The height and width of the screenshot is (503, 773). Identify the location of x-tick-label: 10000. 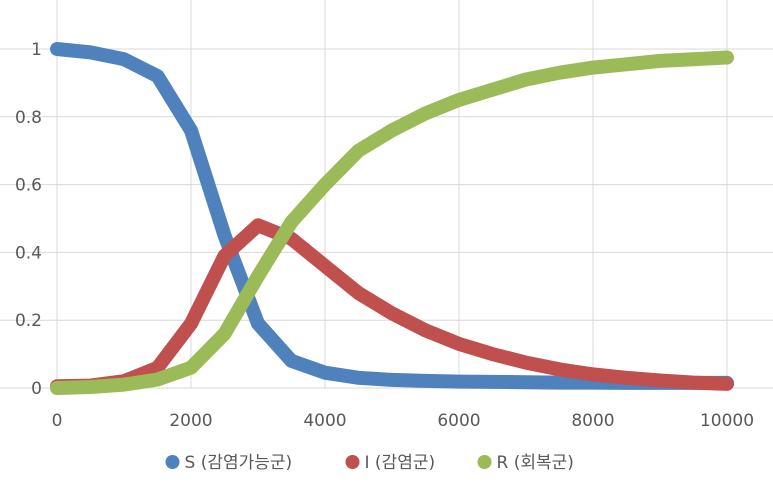
(727, 421).